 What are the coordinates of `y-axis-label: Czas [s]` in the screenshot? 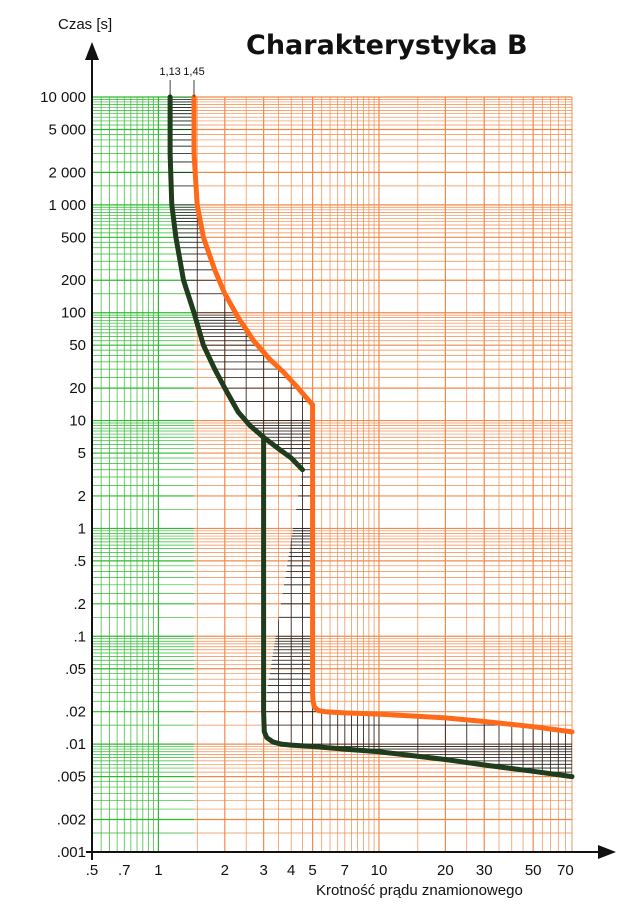 It's located at (85, 24).